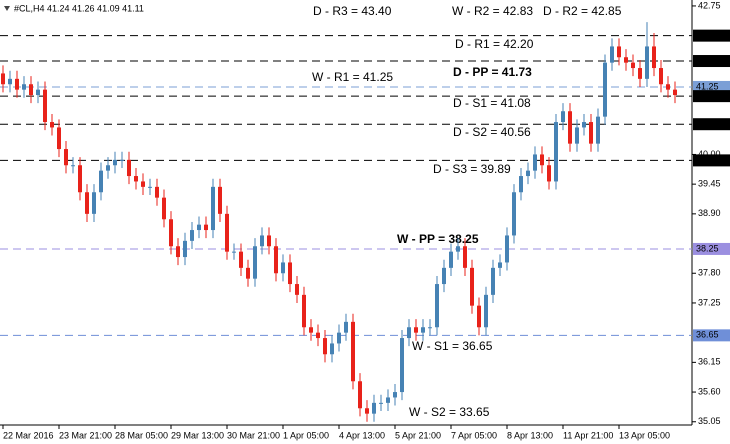  Describe the element at coordinates (79, 8) in the screenshot. I see `chart-title: #CL,H4 41.24 41.26 41.09 41.11` at that location.